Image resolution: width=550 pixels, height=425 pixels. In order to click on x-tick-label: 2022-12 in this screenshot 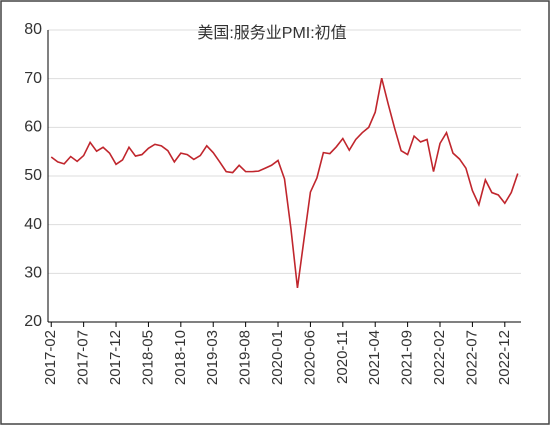, I will do `click(504, 357)`.